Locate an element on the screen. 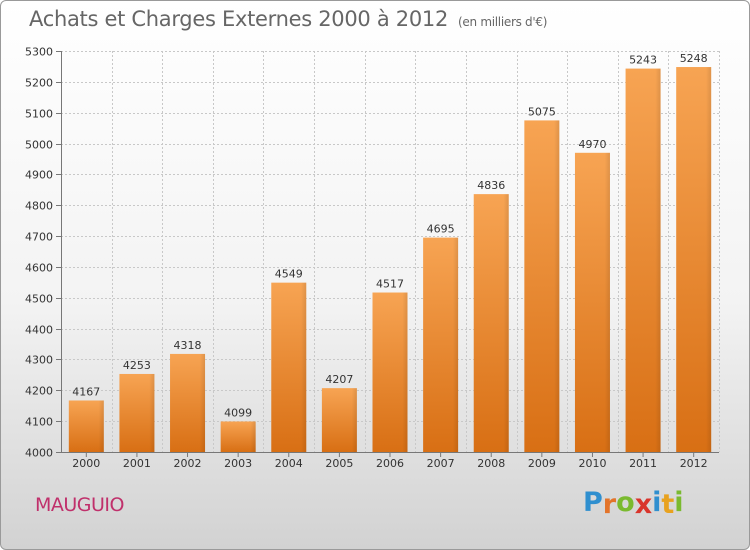 This screenshot has height=550, width=750. x-tick-label: 2000 is located at coordinates (86, 463).